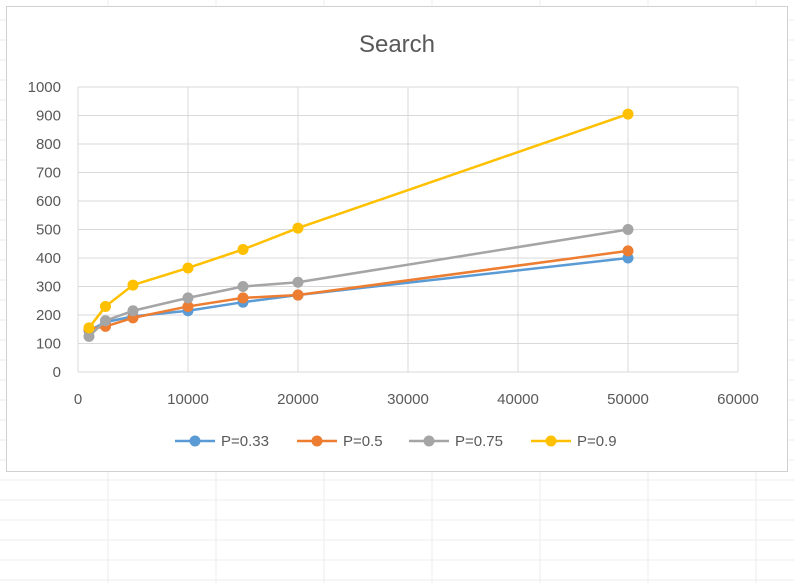 This screenshot has width=794, height=583. I want to click on legend-item: P=0.33, so click(222, 441).